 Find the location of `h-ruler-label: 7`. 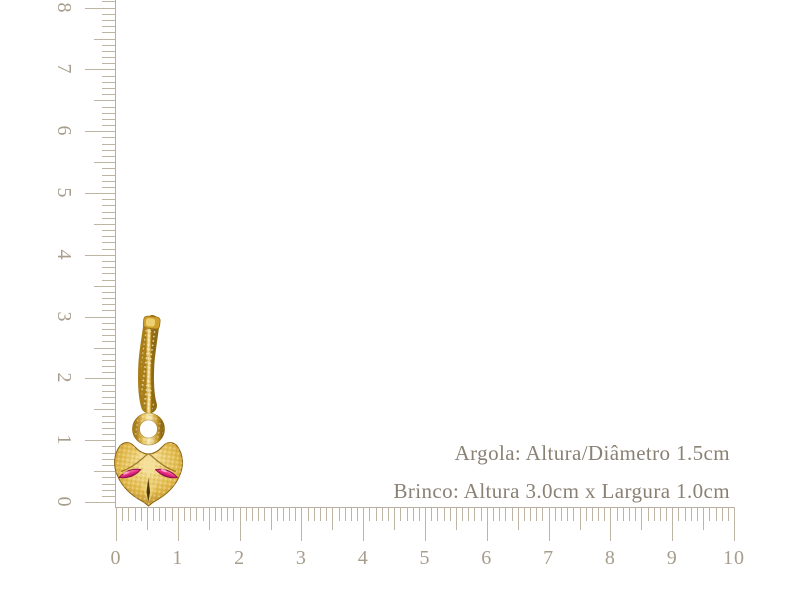

h-ruler-label: 7 is located at coordinates (549, 558).